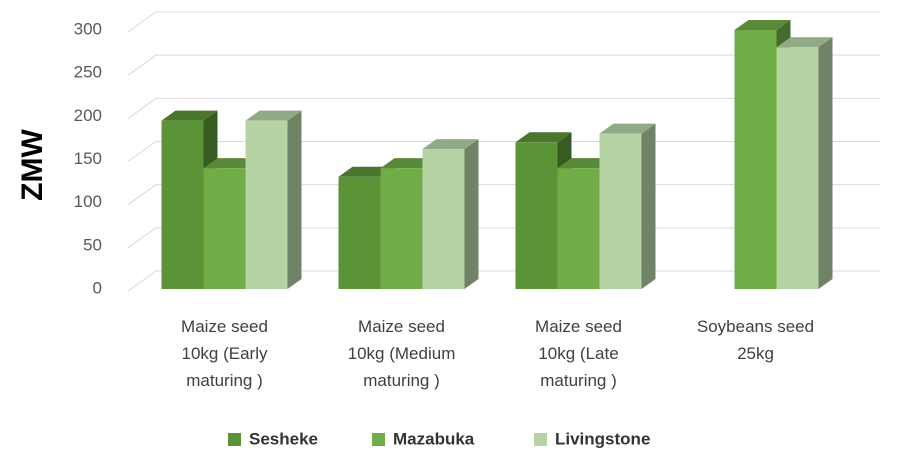 This screenshot has height=455, width=907. Describe the element at coordinates (88, 158) in the screenshot. I see `y-tick-label: 150` at that location.